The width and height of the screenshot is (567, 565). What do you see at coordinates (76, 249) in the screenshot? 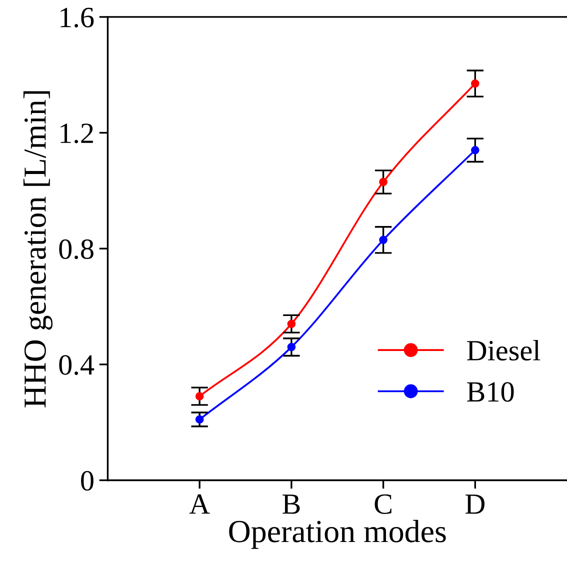
I see `y-tick-label: 0.8` at bounding box center [76, 249].